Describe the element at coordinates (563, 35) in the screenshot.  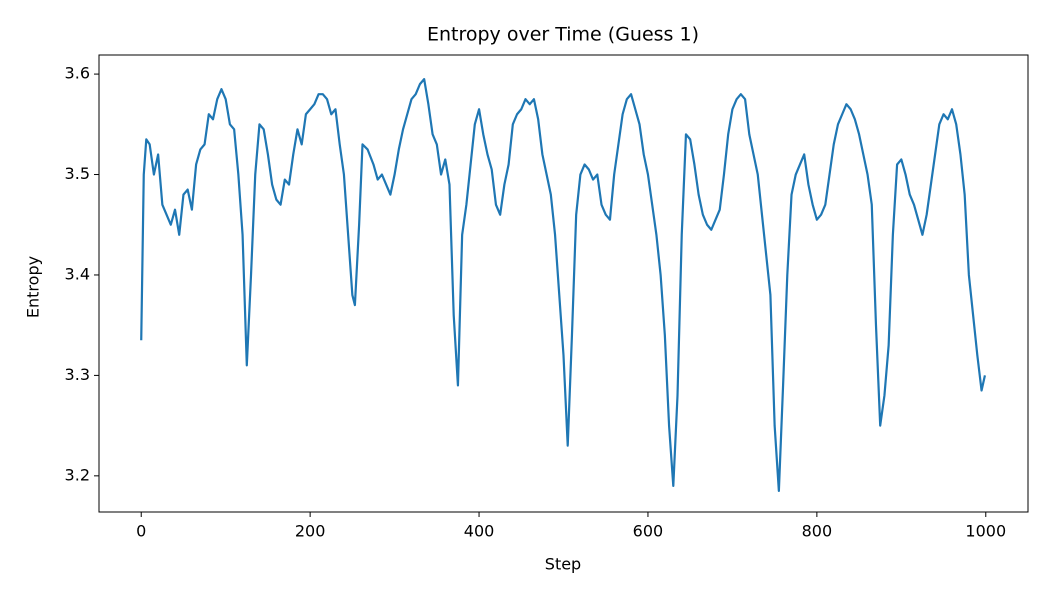
I see `chart-title: Entropy over Time (Guess 1)` at that location.